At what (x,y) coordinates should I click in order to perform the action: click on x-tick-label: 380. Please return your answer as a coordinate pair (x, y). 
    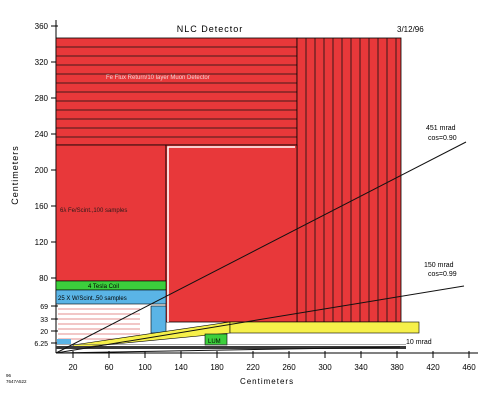
    Looking at the image, I should click on (397, 367).